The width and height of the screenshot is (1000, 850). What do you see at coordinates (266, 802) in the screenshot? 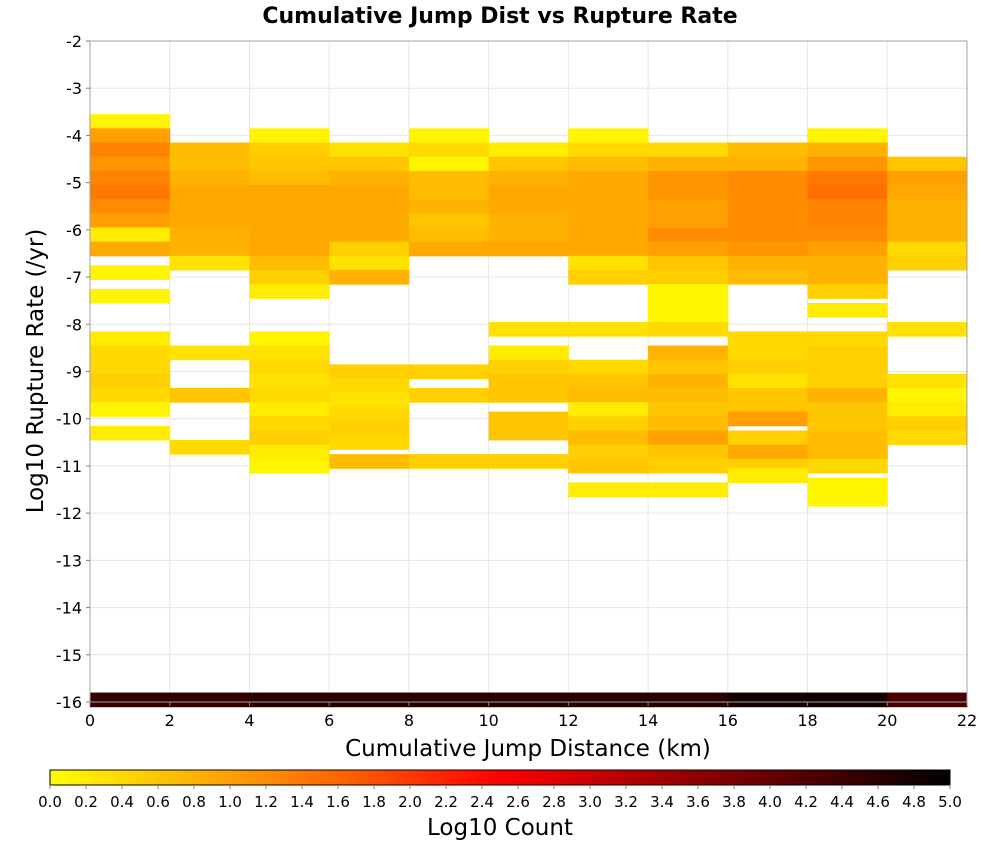
I see `colorbar-tick-label: 1.2` at bounding box center [266, 802].